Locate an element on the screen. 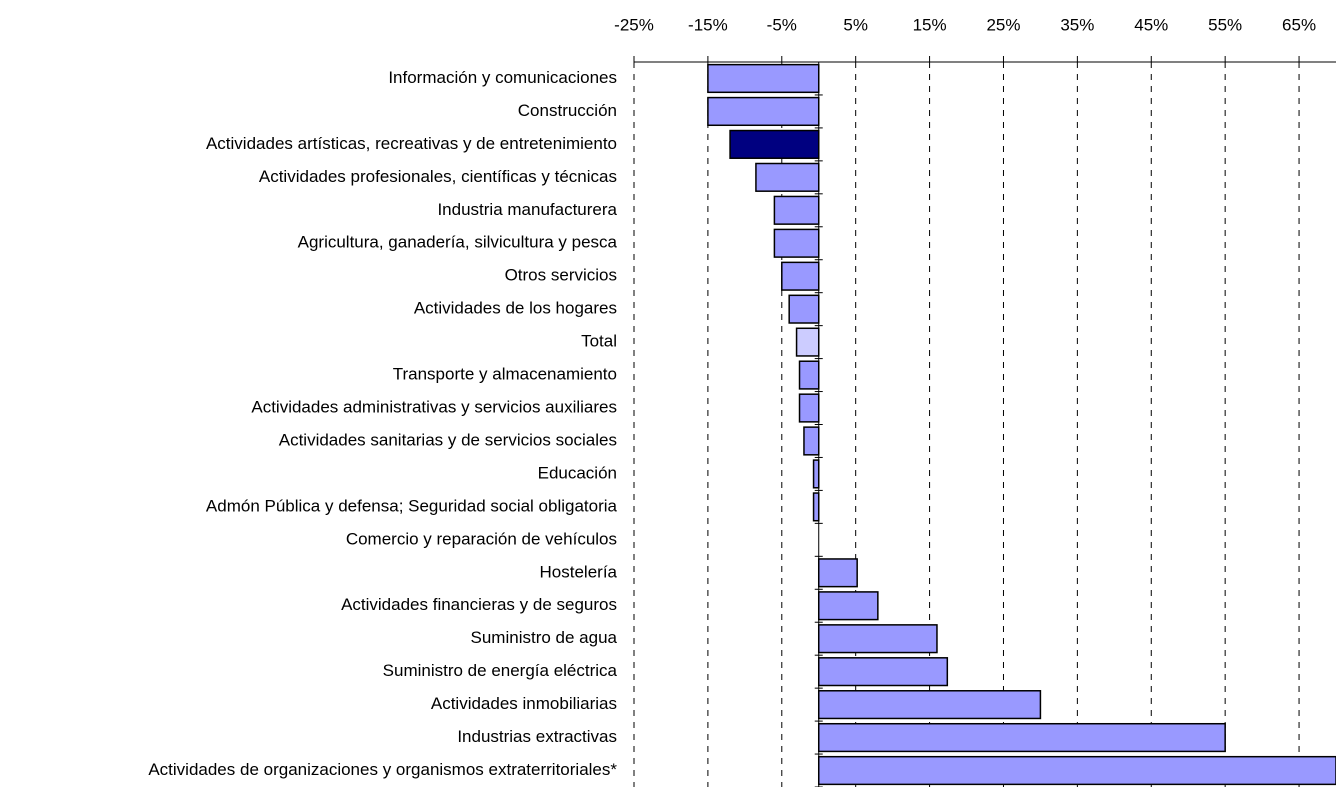 This screenshot has width=1336, height=787. y-tick-label: Actividades financieras y de seguros is located at coordinates (479, 604).